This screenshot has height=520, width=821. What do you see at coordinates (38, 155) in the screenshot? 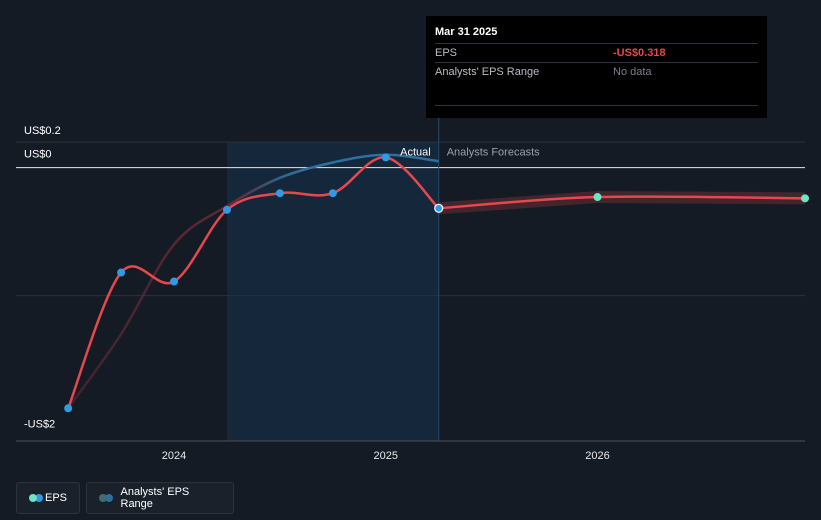
I see `y-tick-label-zero: US$0` at bounding box center [38, 155].